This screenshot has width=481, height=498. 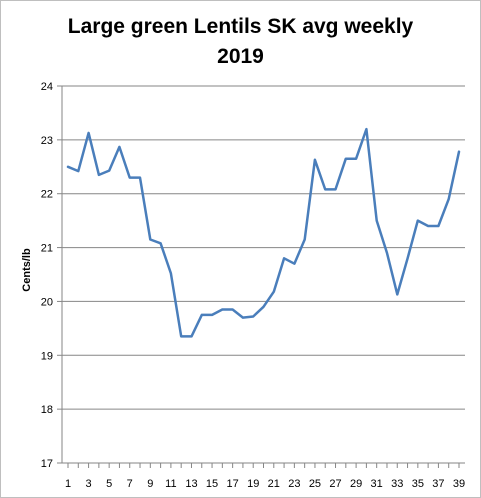 I want to click on y-tick-label: 22, so click(x=47, y=195).